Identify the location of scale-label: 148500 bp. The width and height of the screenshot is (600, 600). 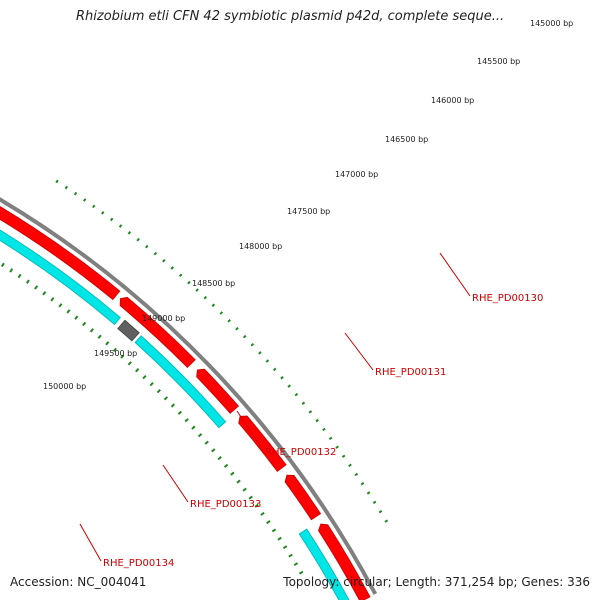
(213, 283).